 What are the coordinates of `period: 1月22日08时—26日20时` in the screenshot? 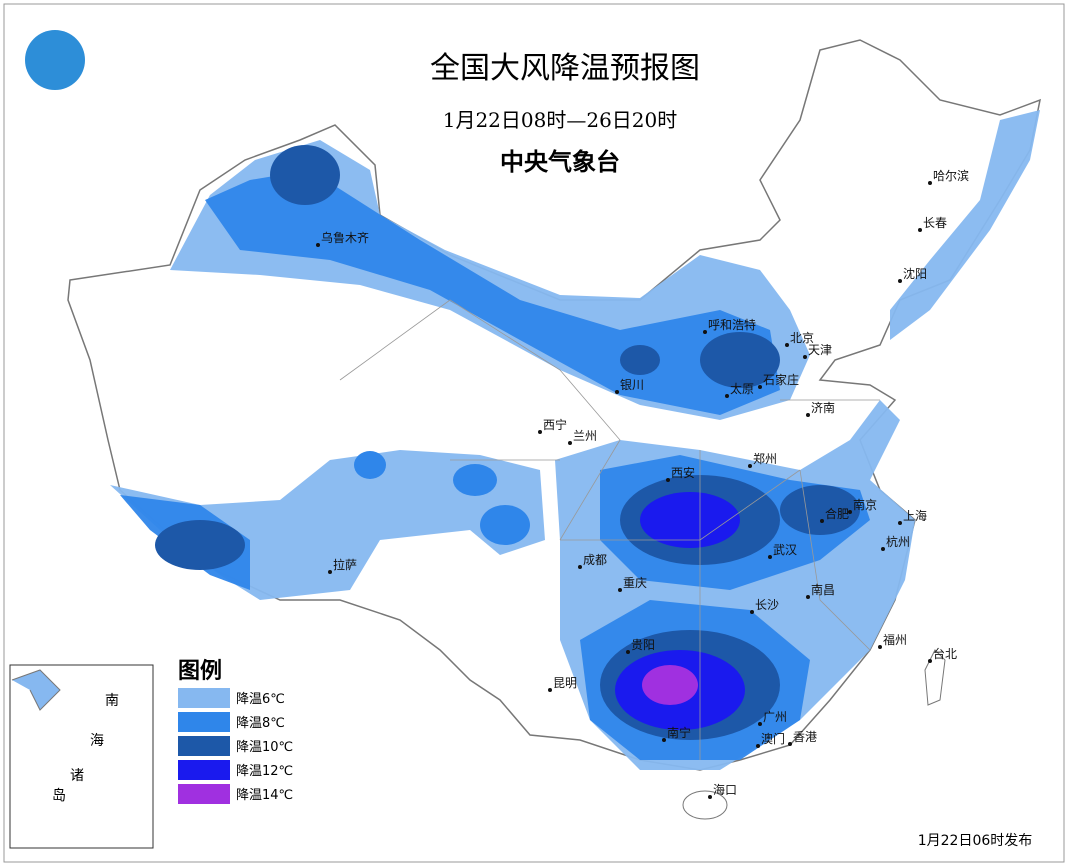 It's located at (560, 120).